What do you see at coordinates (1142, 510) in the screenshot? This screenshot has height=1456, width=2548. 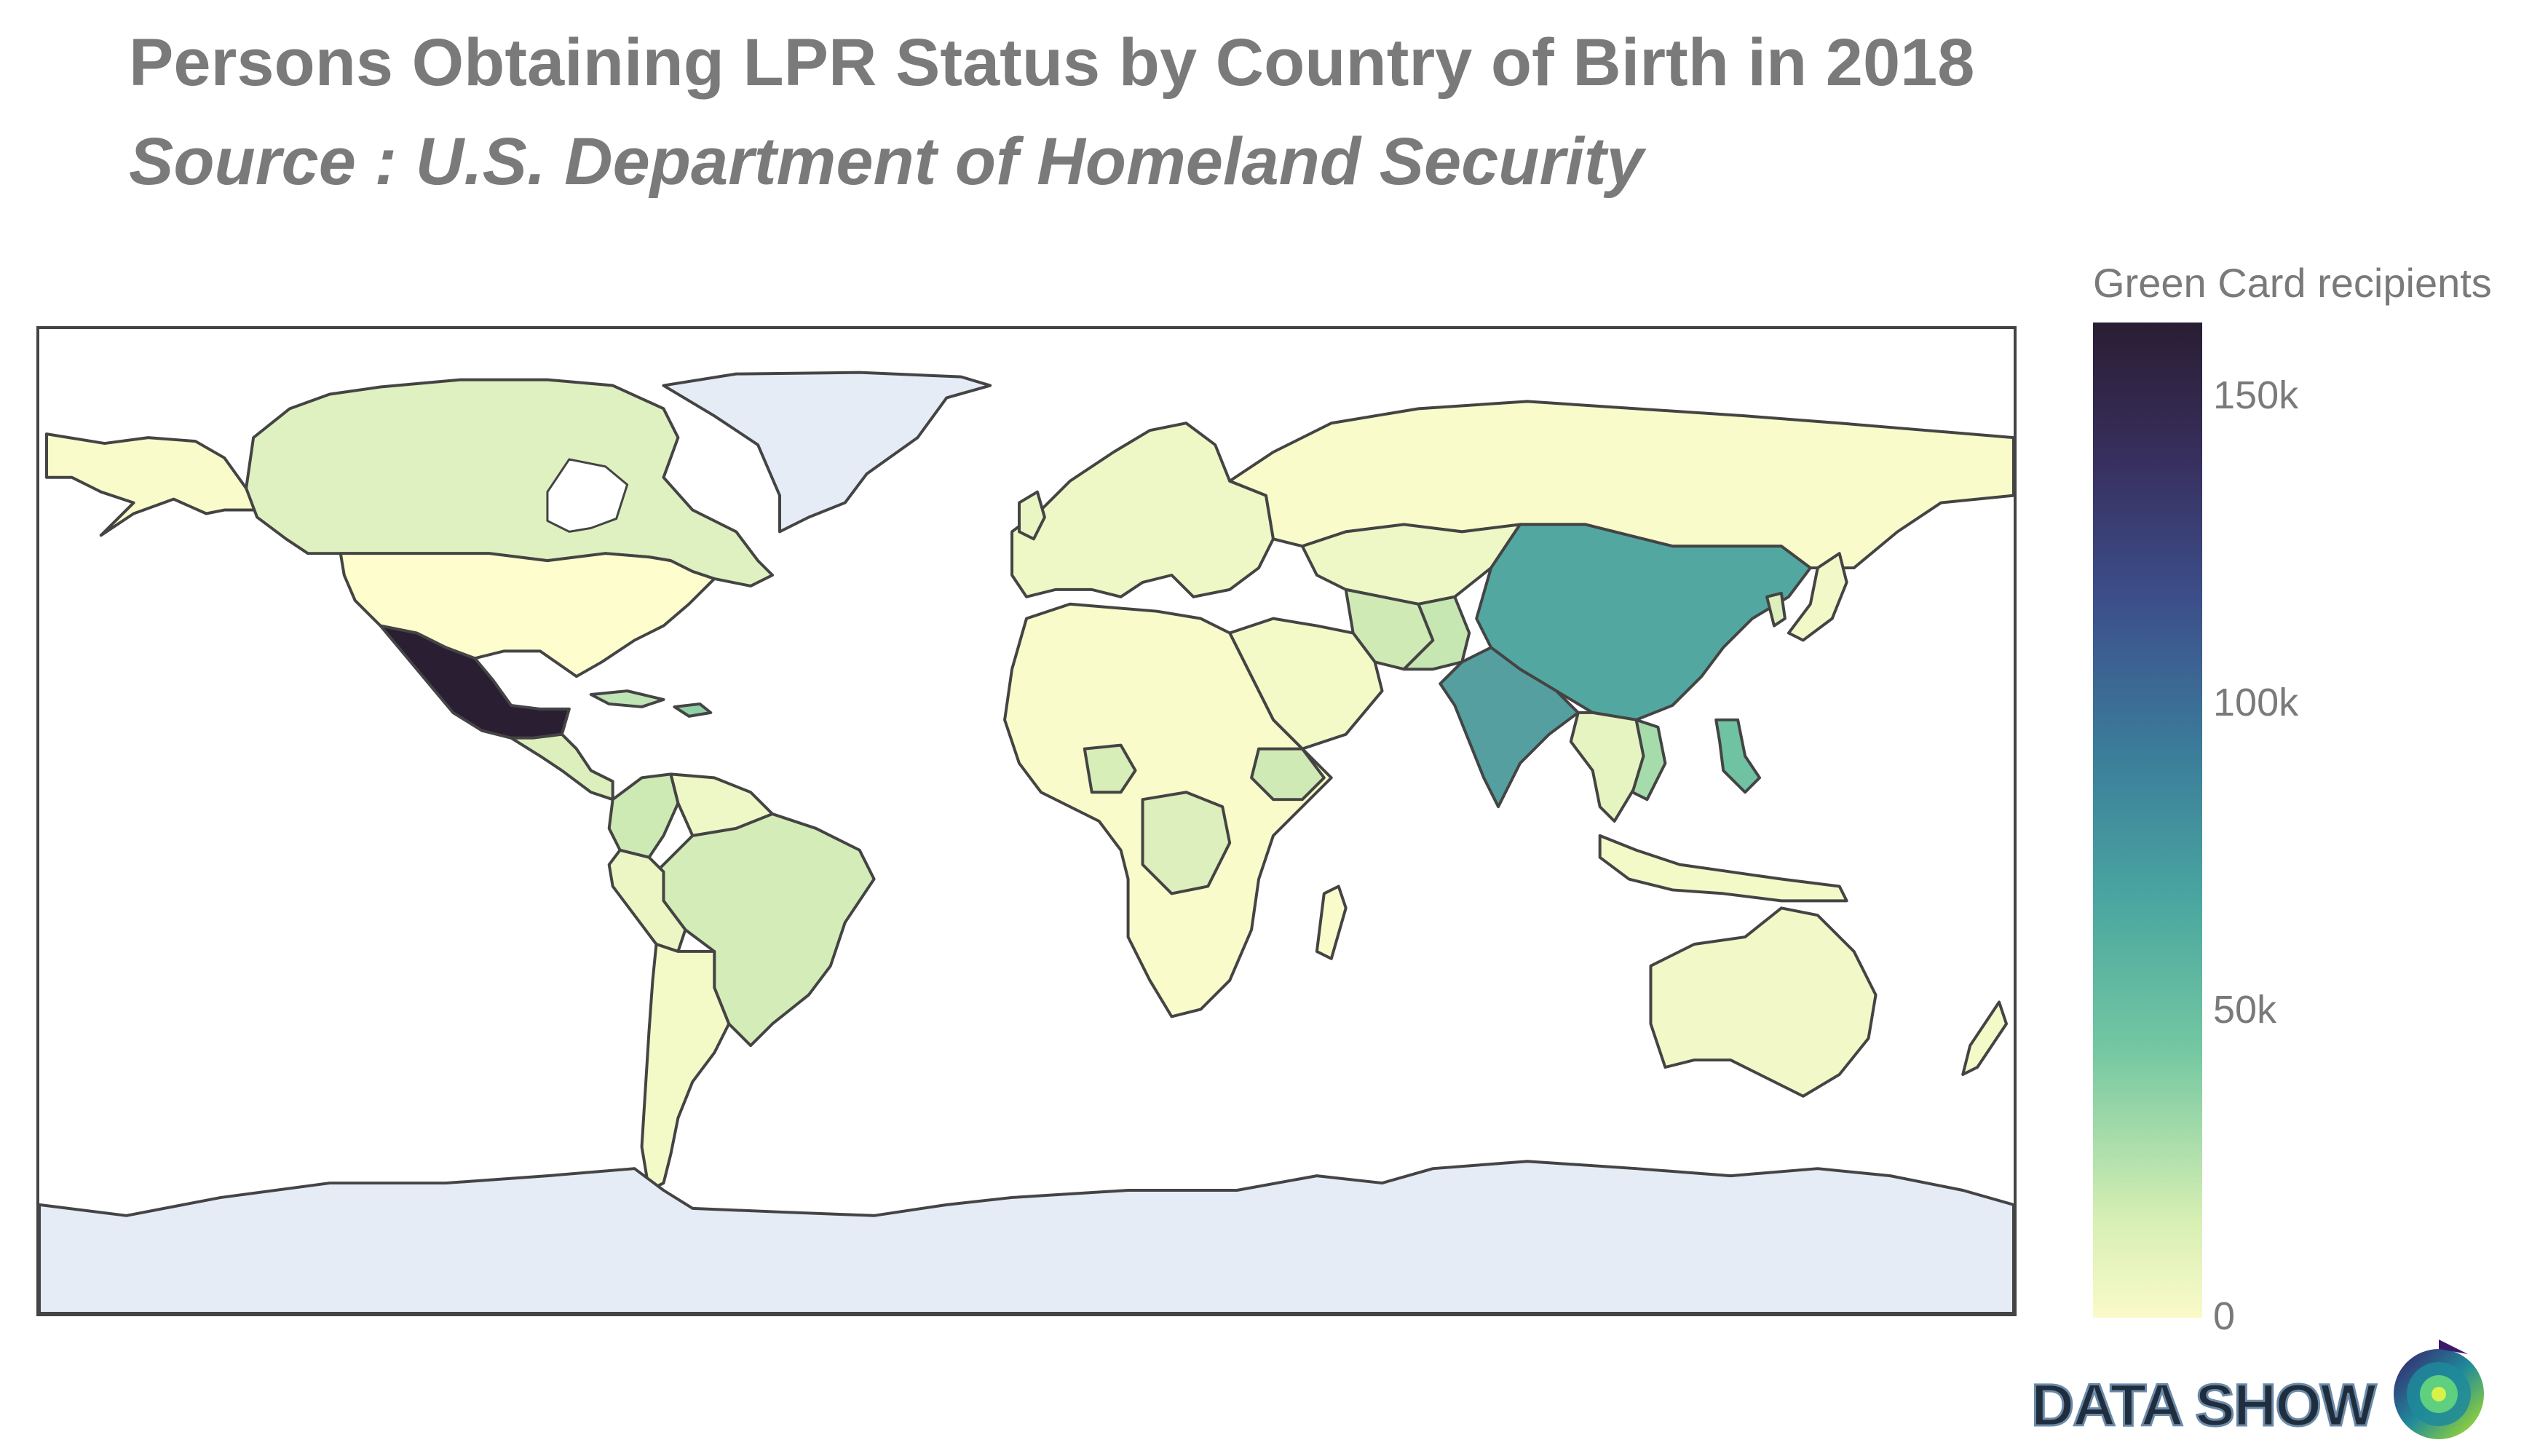 I see `region-europe` at bounding box center [1142, 510].